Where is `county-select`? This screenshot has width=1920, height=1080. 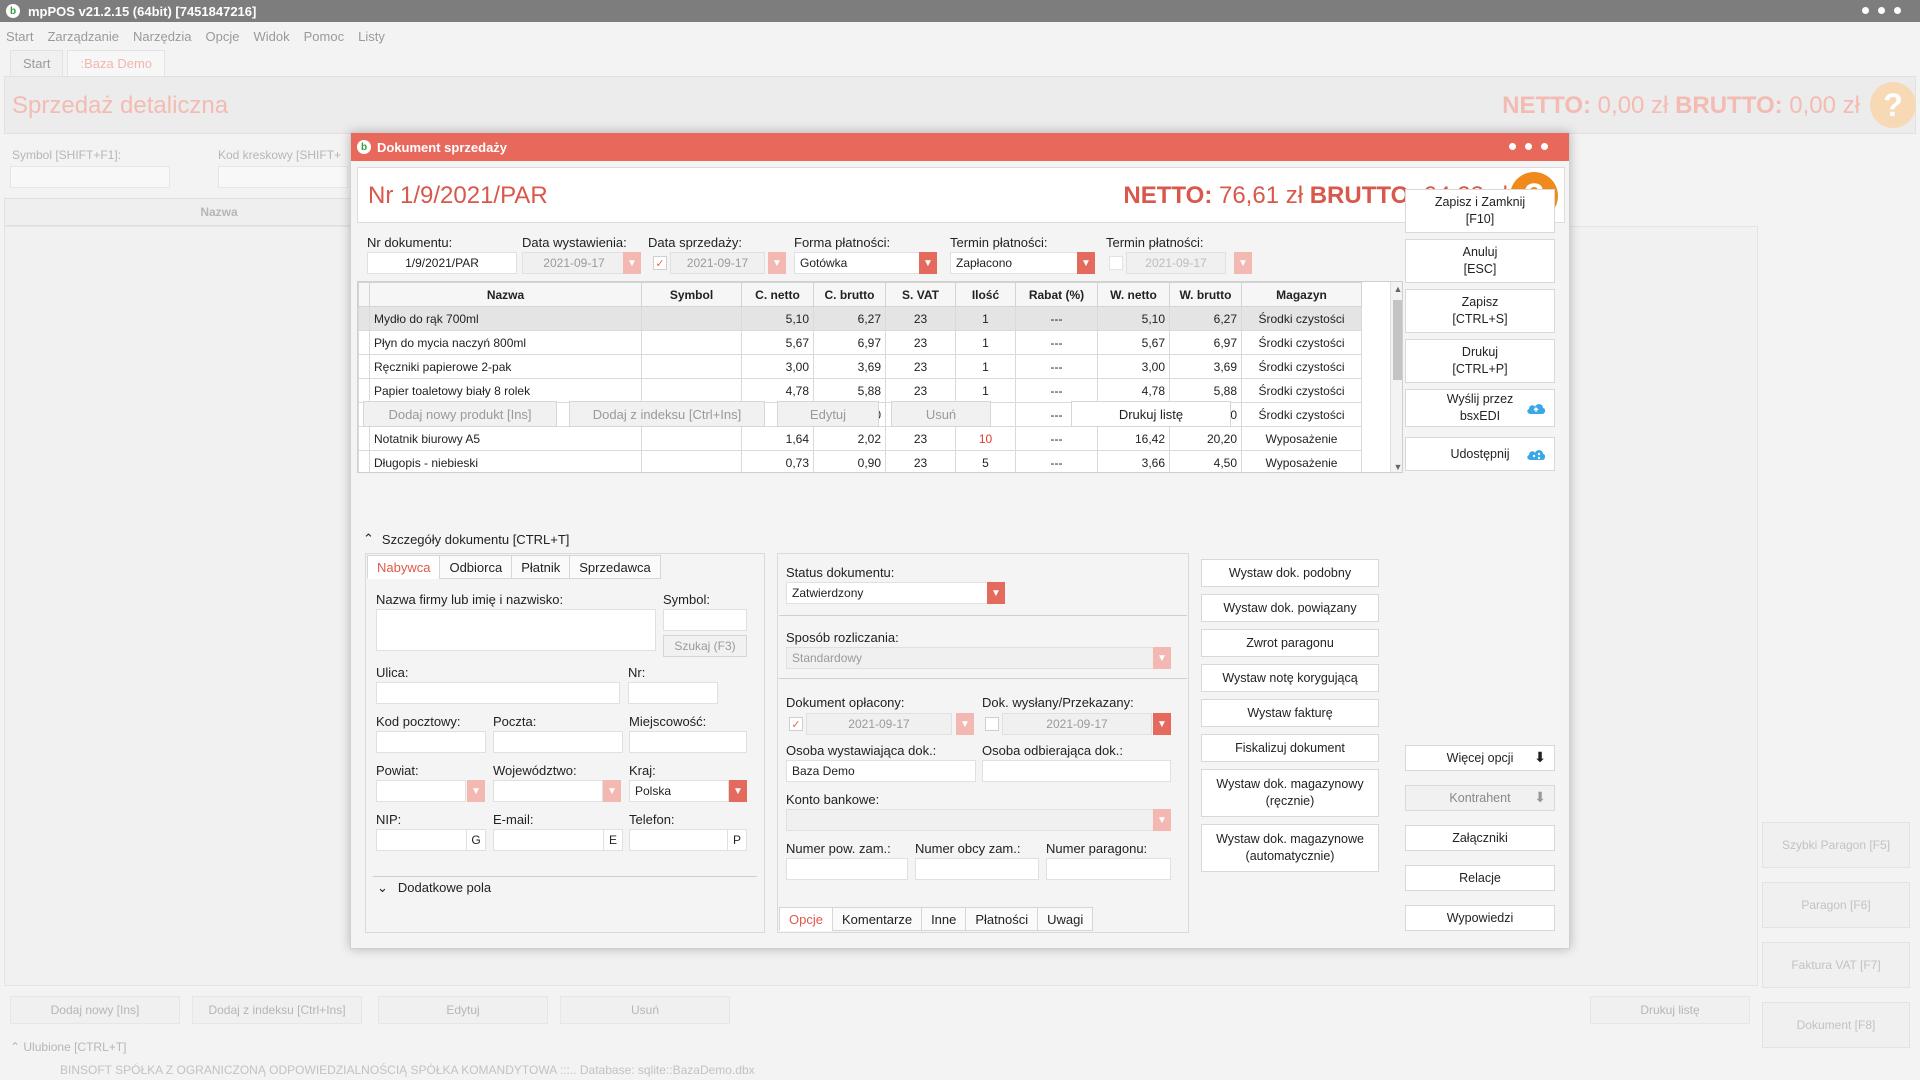 county-select is located at coordinates (421, 791).